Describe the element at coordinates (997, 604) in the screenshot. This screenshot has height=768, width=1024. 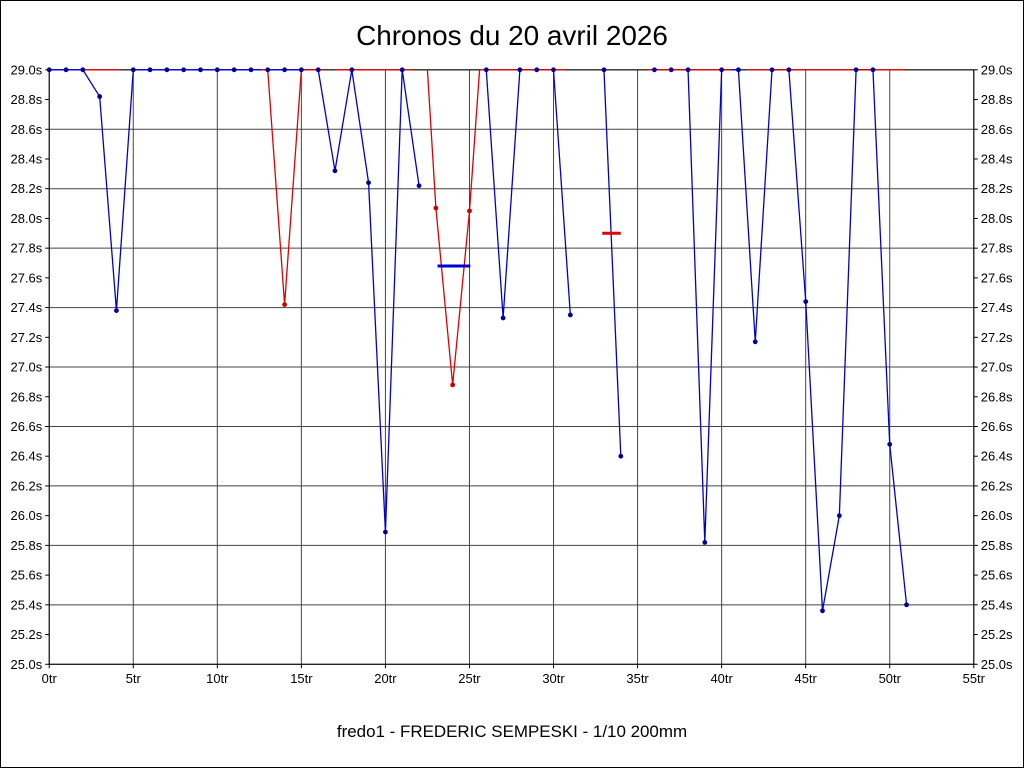
I see `y-tick-label: 25.4s` at that location.